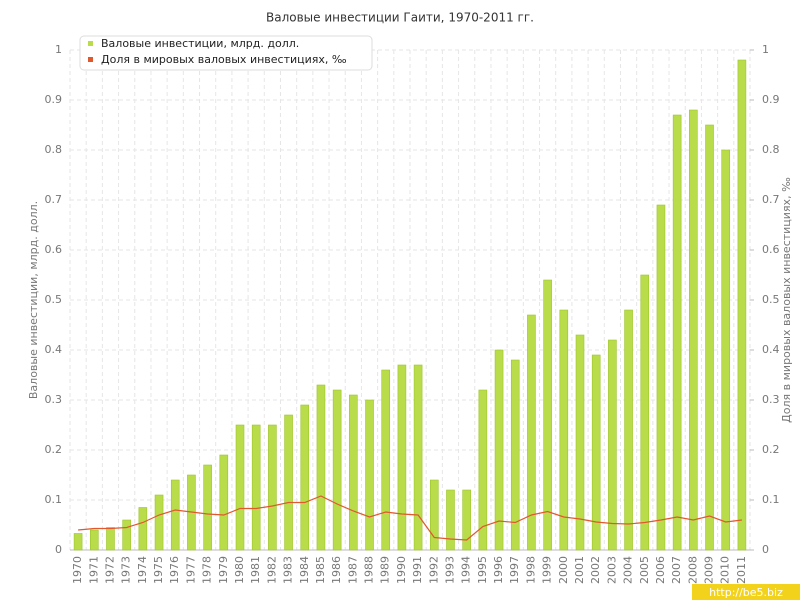  What do you see at coordinates (200, 43) in the screenshot?
I see `legend-label: Валовые инвестиции, млрд. долл.` at bounding box center [200, 43].